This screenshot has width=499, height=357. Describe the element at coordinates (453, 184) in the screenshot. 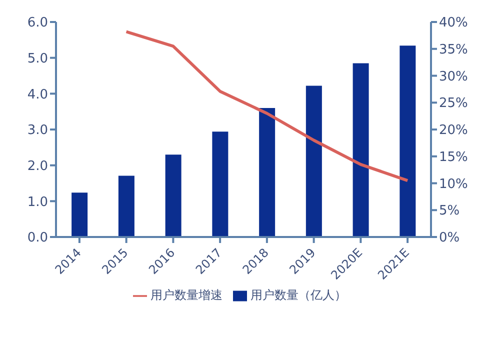

I see `y2-tick-label: 10%` at that location.